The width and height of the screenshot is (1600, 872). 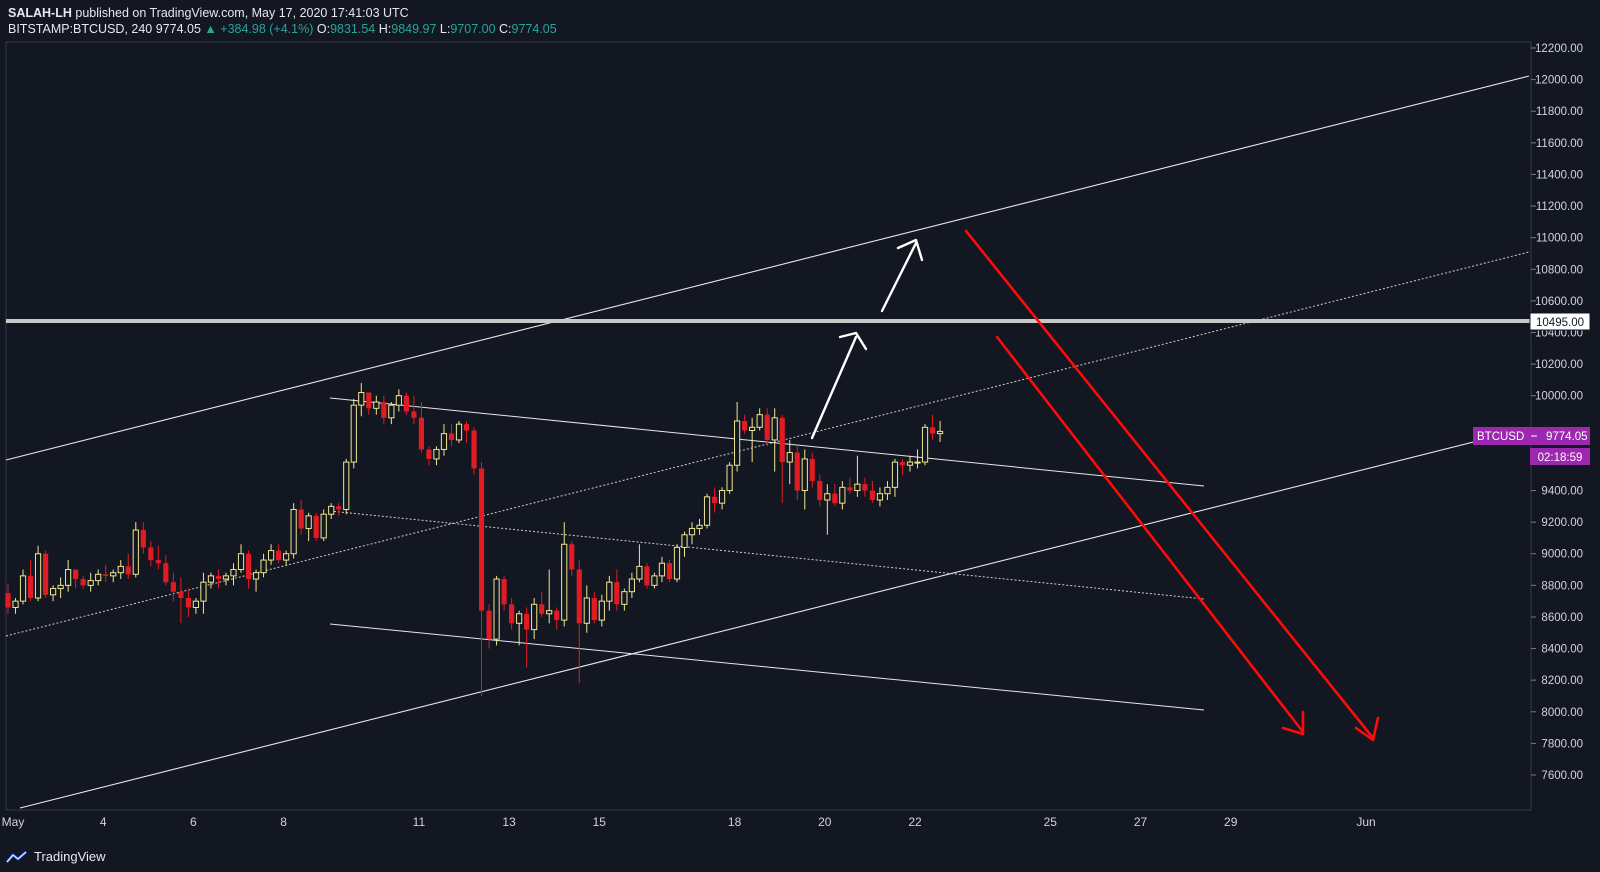 I want to click on change-value: +384.98 (+4.1%), so click(x=267, y=29).